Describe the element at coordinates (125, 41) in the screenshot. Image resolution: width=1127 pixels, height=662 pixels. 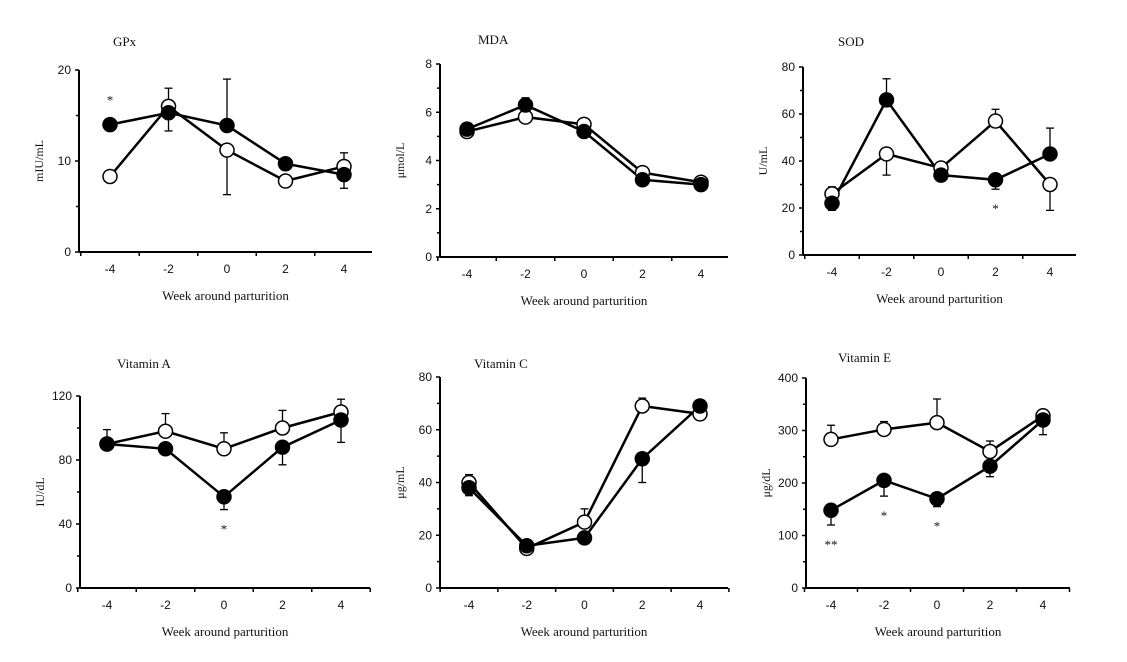
I see `chart-title: GPx` at that location.